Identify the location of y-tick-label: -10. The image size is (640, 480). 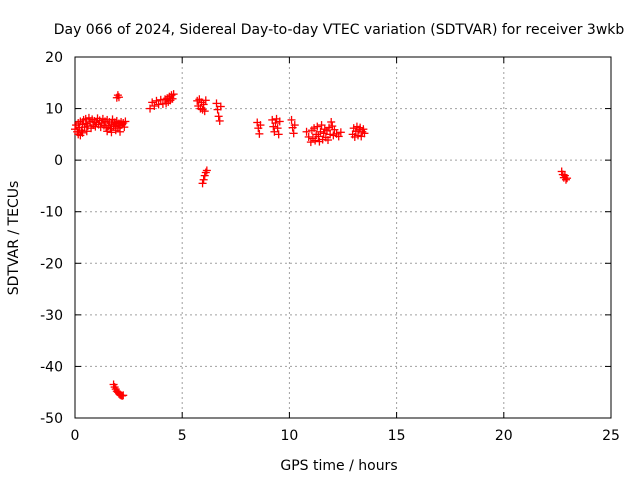
(51, 213).